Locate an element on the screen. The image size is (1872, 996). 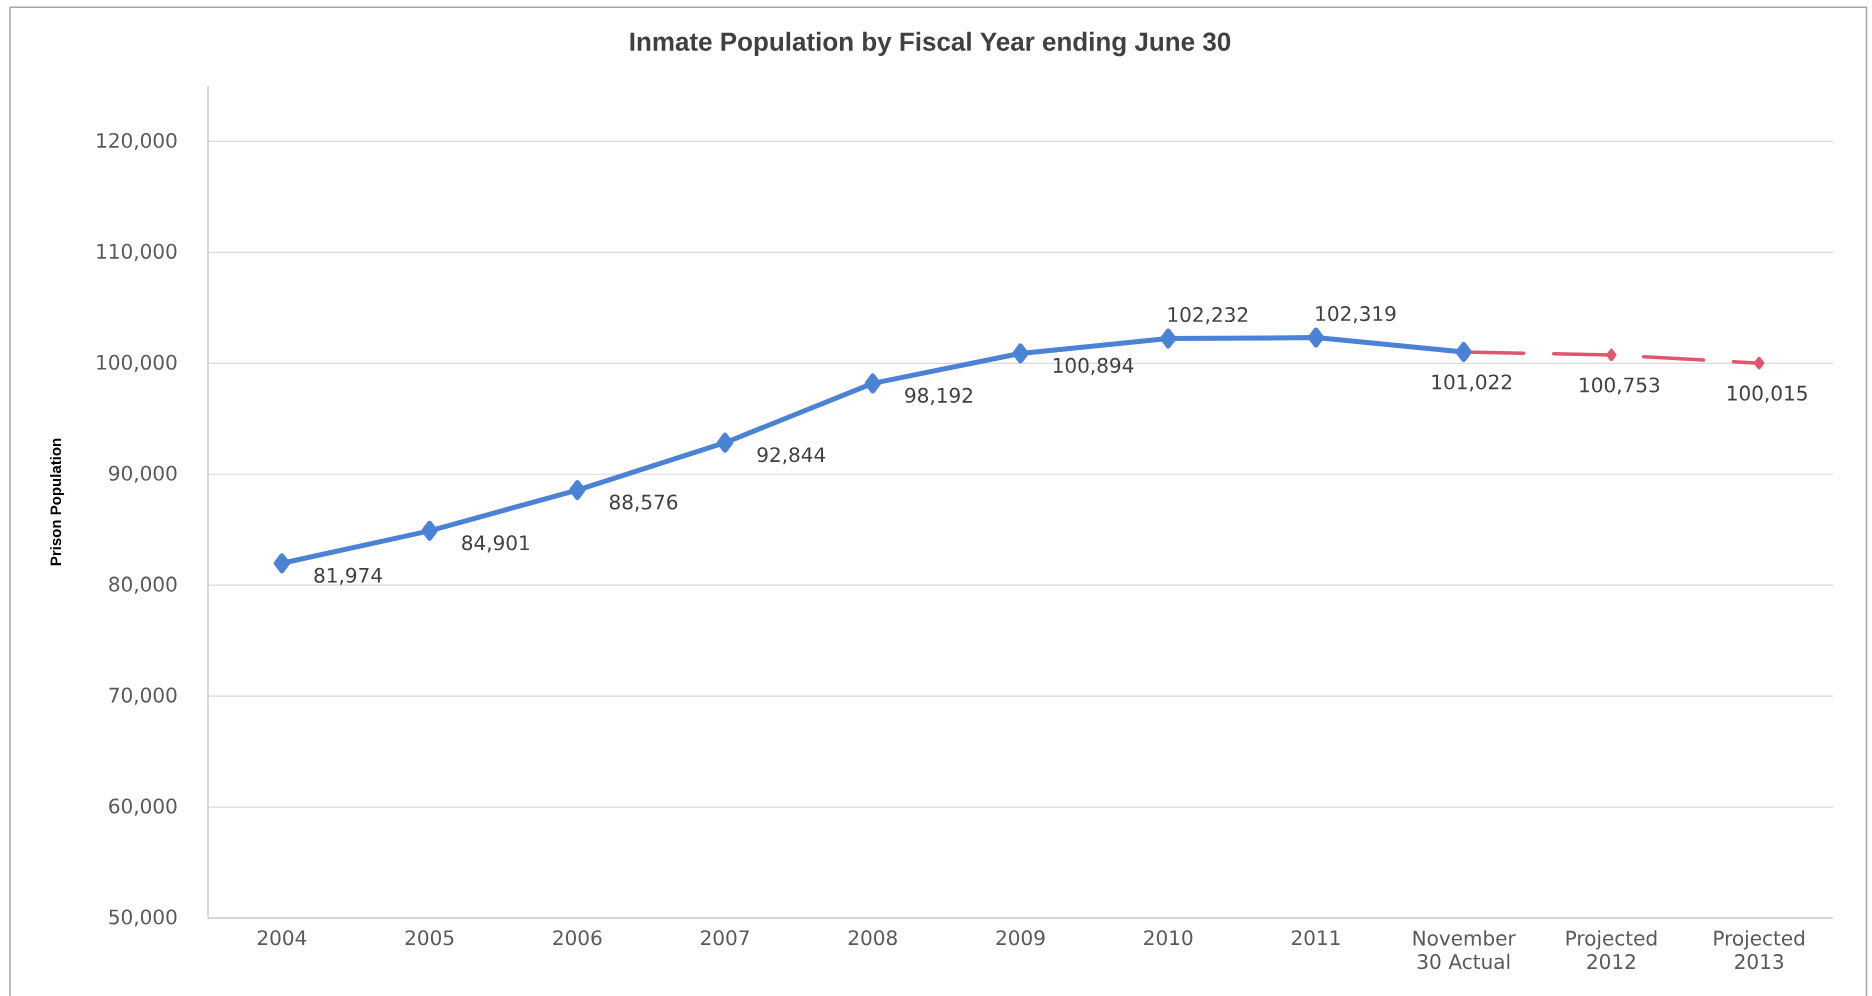
data-label: 100,894 is located at coordinates (1093, 366).